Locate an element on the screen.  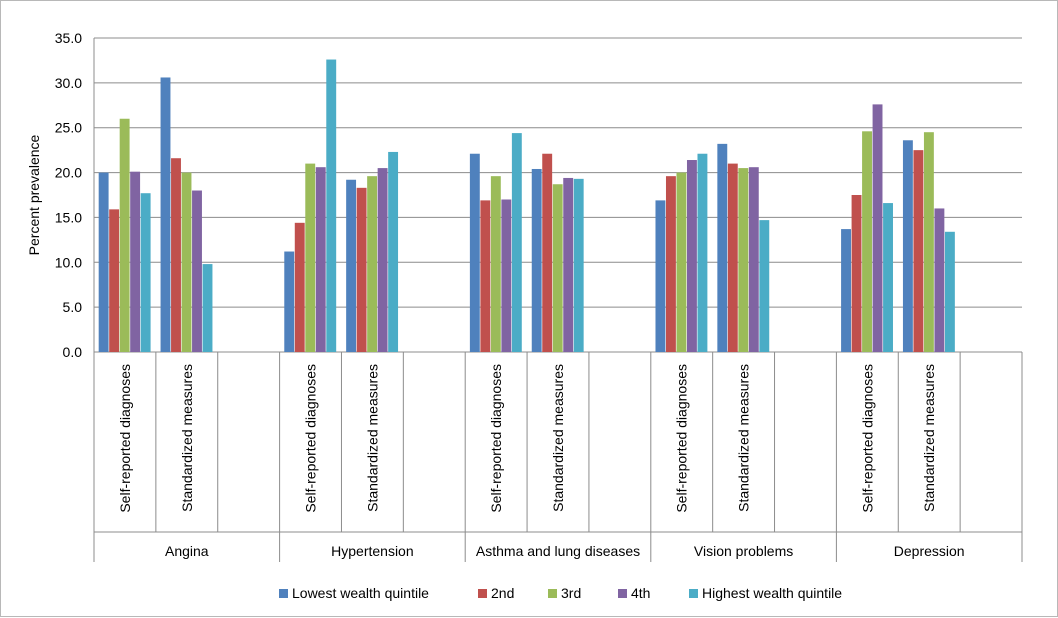
group-label: Asthma and lung diseases is located at coordinates (558, 551).